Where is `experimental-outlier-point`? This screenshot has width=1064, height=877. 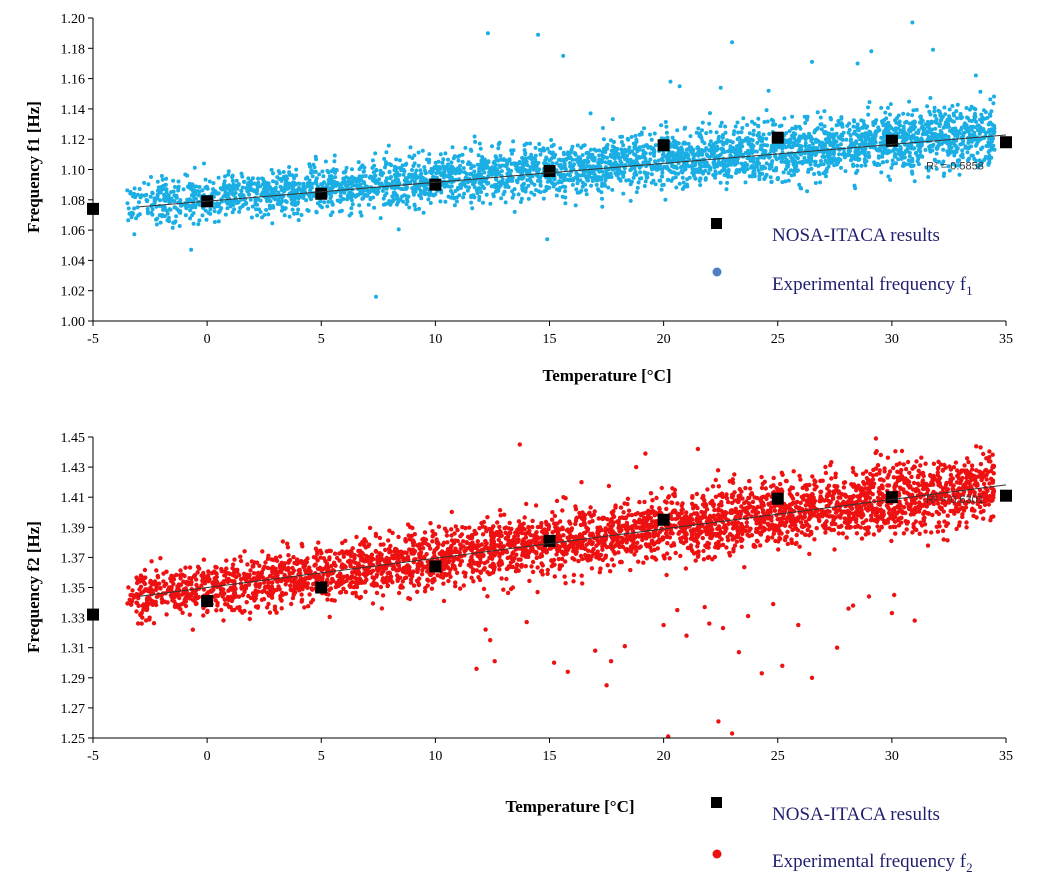
experimental-outlier-point is located at coordinates (912, 22).